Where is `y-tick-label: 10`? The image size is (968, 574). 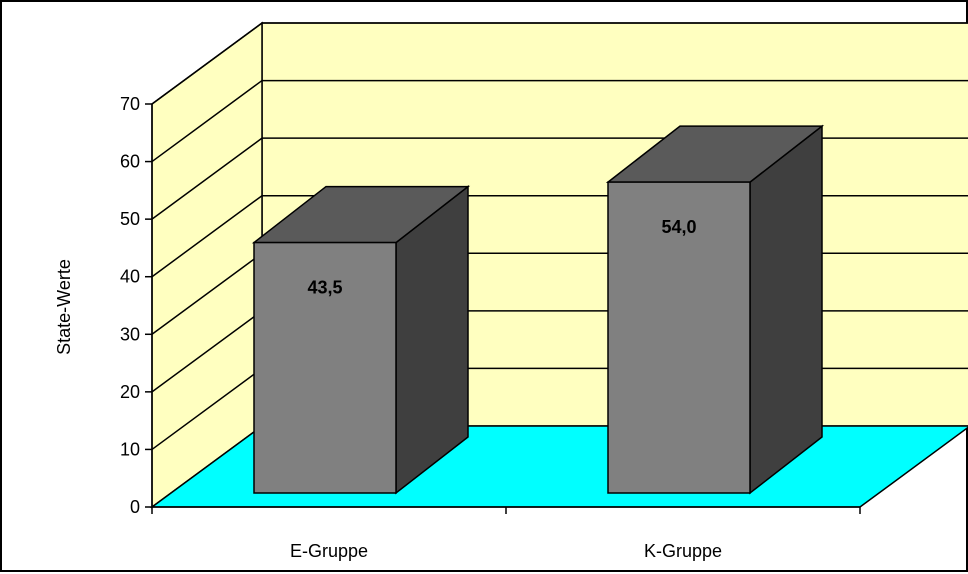 y-tick-label: 10 is located at coordinates (130, 449).